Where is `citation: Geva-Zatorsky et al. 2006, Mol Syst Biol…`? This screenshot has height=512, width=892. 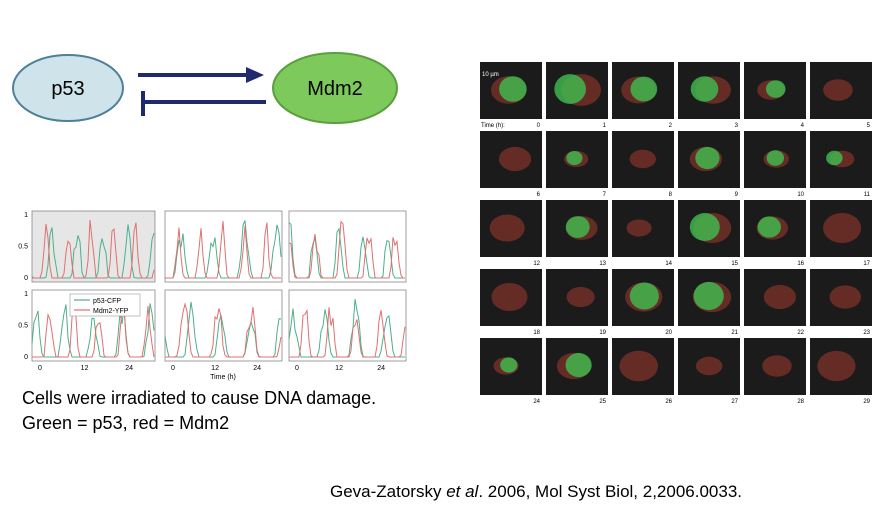 citation: Geva-Zatorsky et al. 2006, Mol Syst Biol… is located at coordinates (536, 491).